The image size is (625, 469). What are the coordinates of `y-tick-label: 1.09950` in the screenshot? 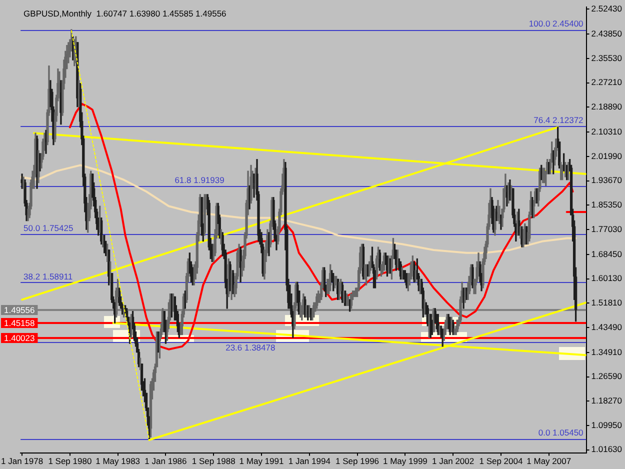 It's located at (606, 425).